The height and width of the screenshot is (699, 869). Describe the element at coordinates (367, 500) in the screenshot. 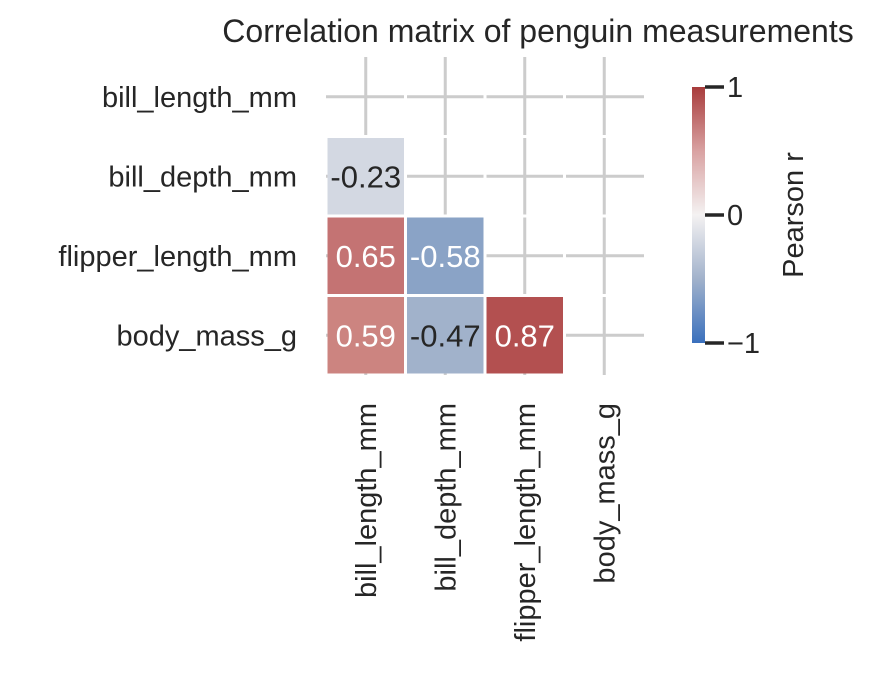

I see `x-tick-label: bill_length_mm` at that location.